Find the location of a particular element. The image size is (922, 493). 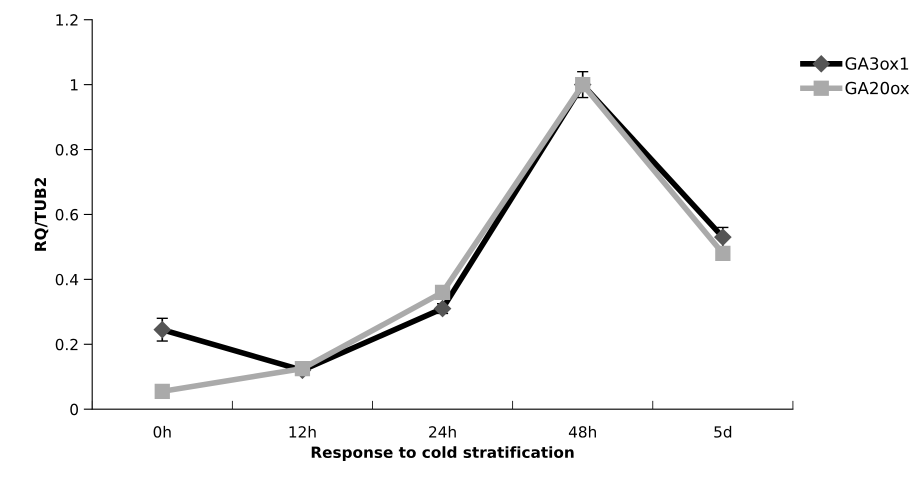

legend-label: GA3ox1 is located at coordinates (877, 63).